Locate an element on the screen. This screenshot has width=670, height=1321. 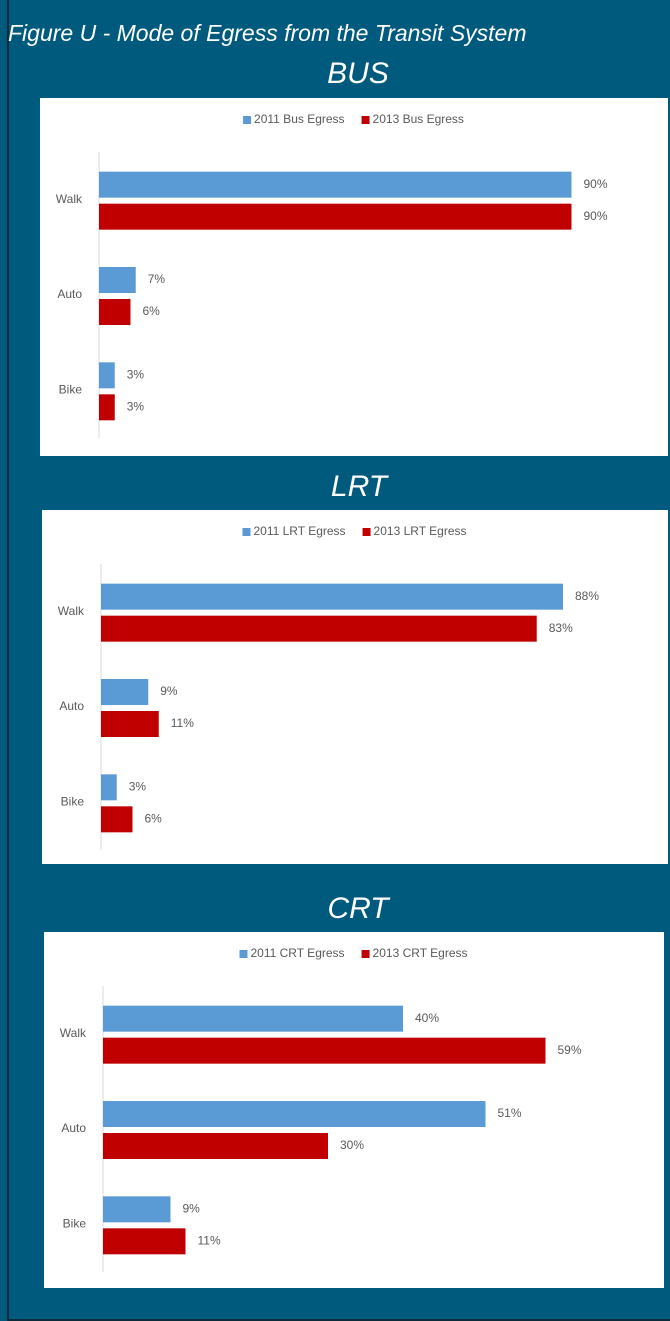
chart-title: BUS is located at coordinates (358, 73).